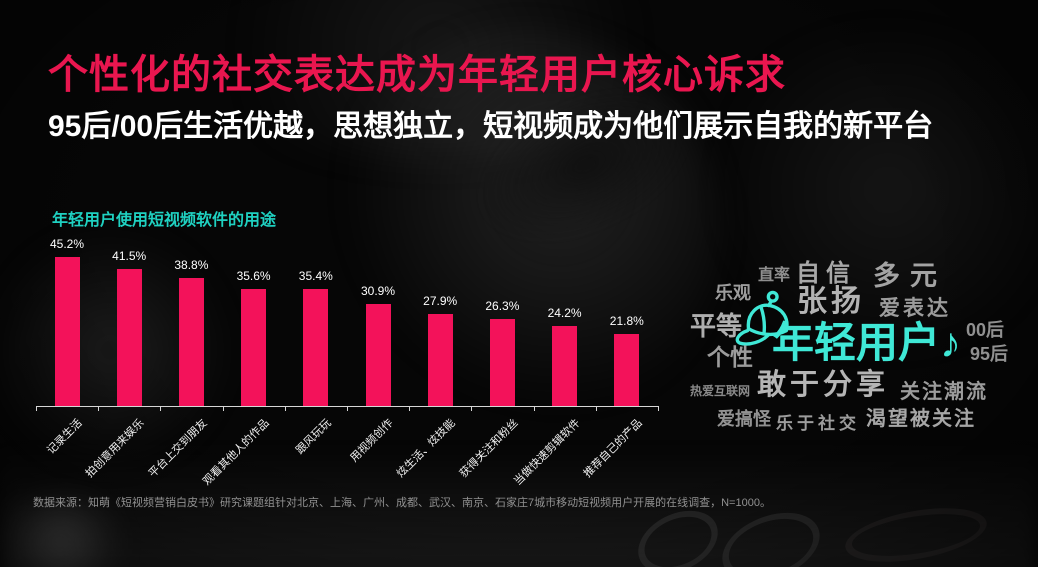 The height and width of the screenshot is (567, 1038). Describe the element at coordinates (915, 308) in the screenshot. I see `cloud-word: 爱表达` at that location.